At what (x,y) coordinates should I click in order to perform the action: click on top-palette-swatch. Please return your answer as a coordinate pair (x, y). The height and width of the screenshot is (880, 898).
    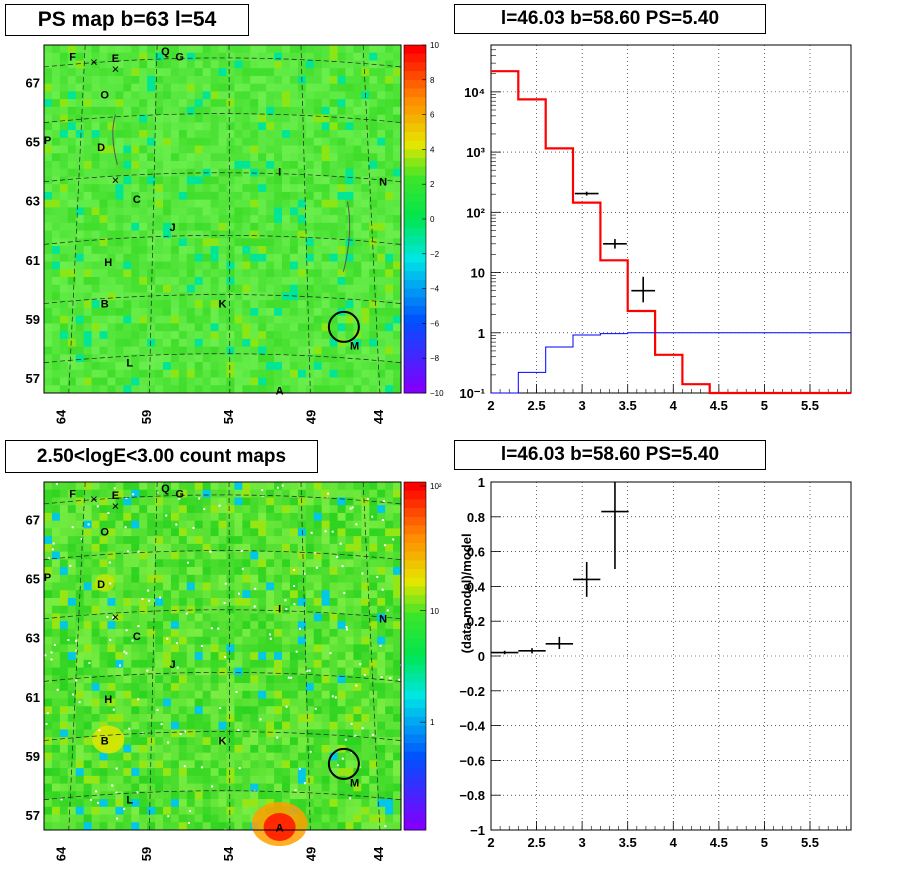
    Looking at the image, I should click on (415, 293).